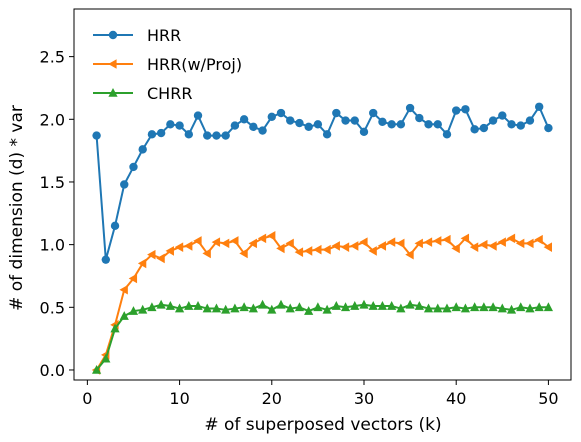 This screenshot has height=442, width=581. What do you see at coordinates (113, 92) in the screenshot?
I see `legend-marker` at bounding box center [113, 92].